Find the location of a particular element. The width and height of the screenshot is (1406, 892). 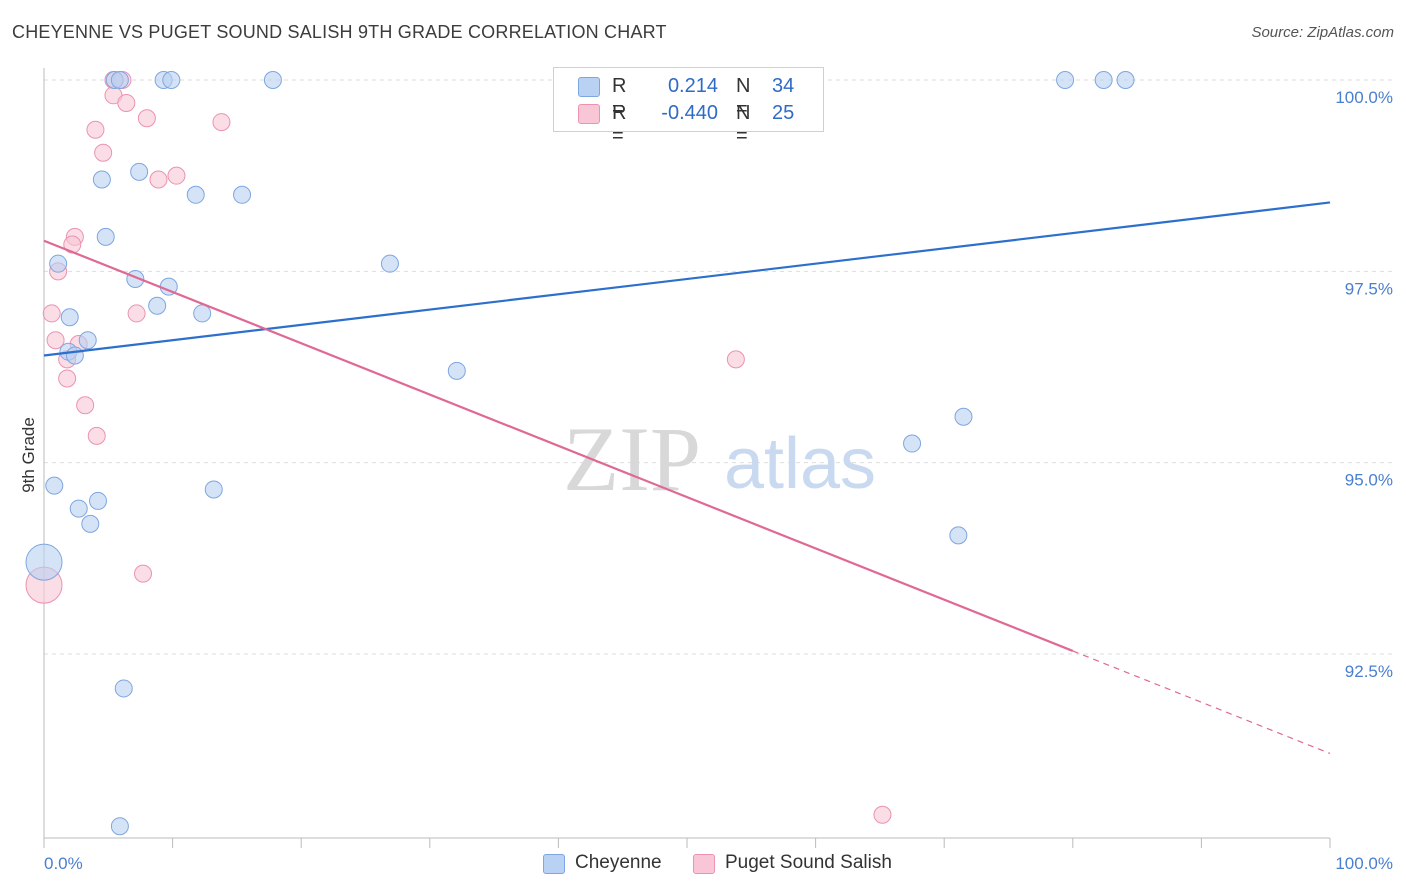

legend-n-value: 34 is located at coordinates (783, 86).